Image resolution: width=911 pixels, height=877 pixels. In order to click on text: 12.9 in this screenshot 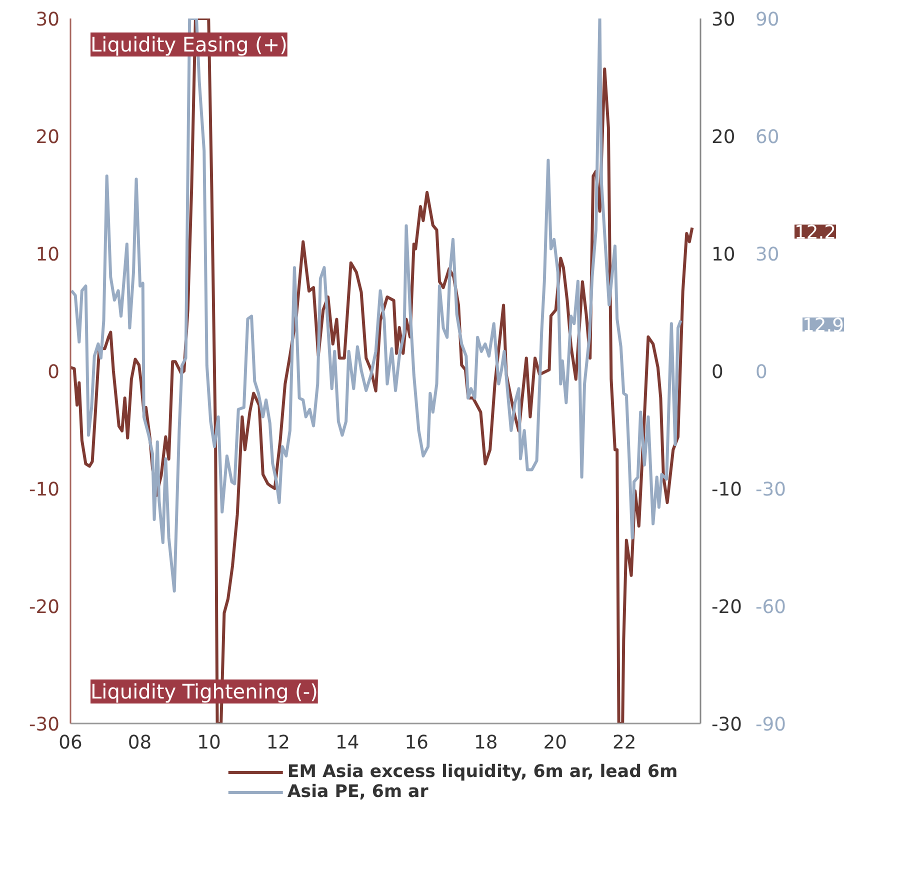, I will do `click(823, 325)`.